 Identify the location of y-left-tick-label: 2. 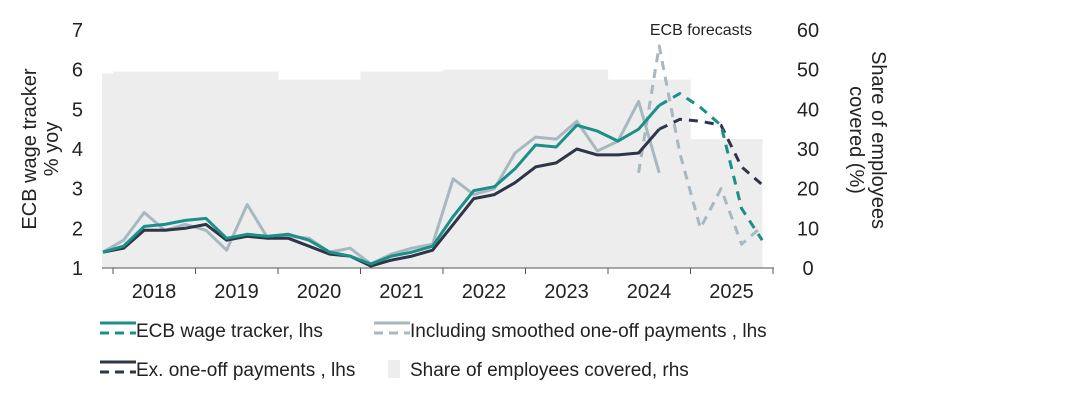
(77, 229).